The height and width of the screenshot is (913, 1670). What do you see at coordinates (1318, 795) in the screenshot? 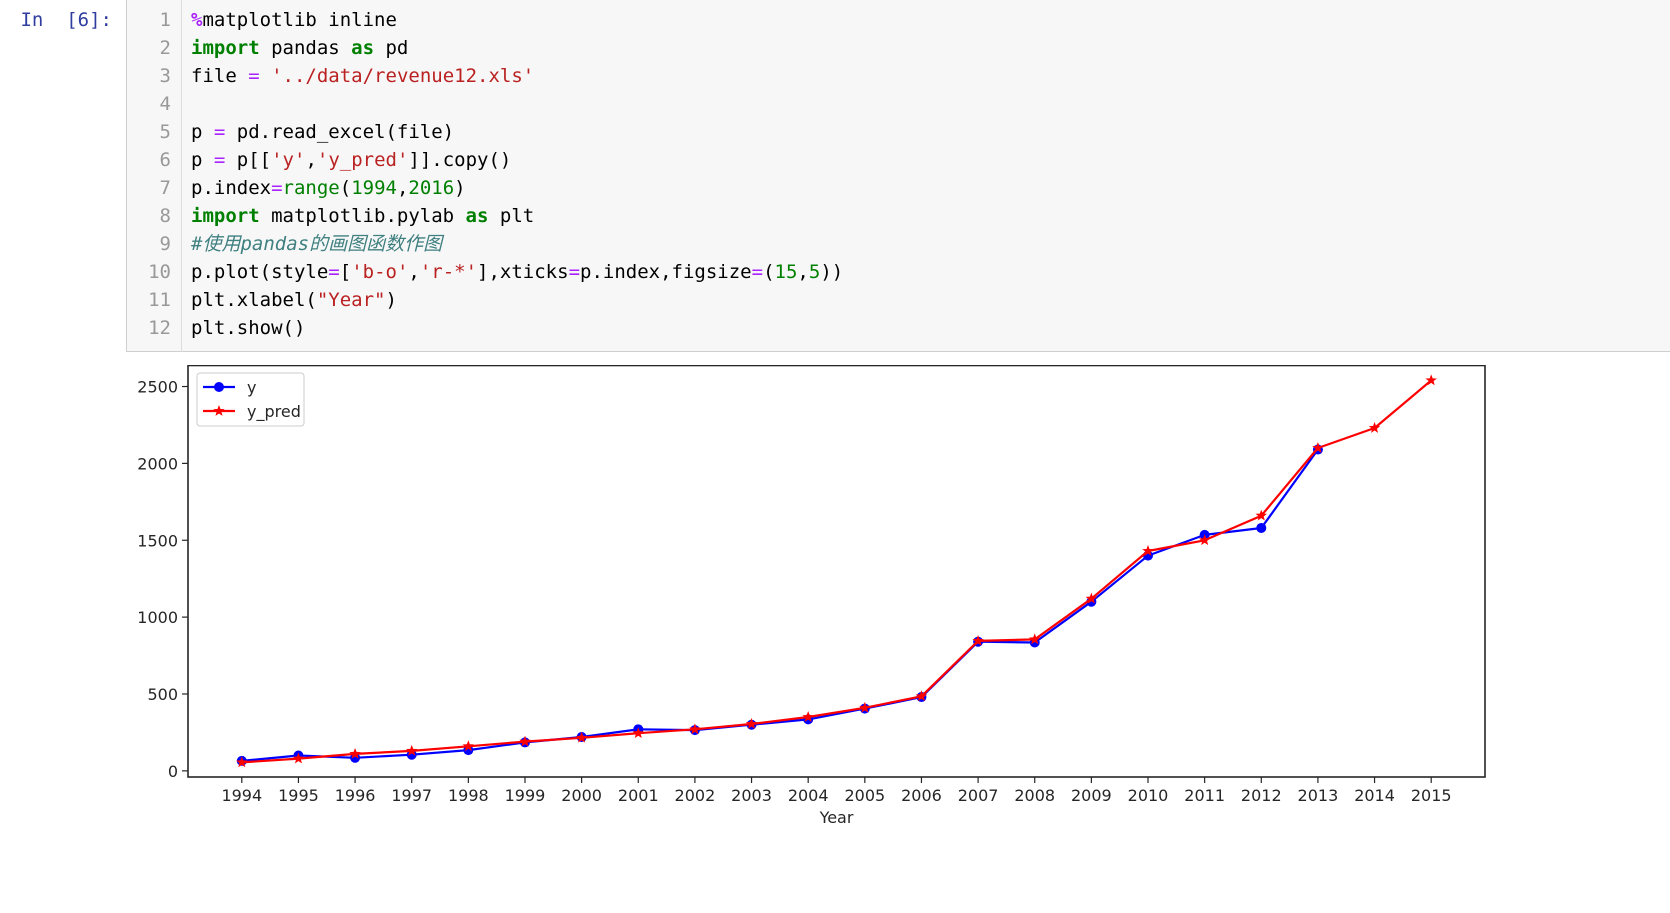
I see `x-tick-label: 2013` at bounding box center [1318, 795].